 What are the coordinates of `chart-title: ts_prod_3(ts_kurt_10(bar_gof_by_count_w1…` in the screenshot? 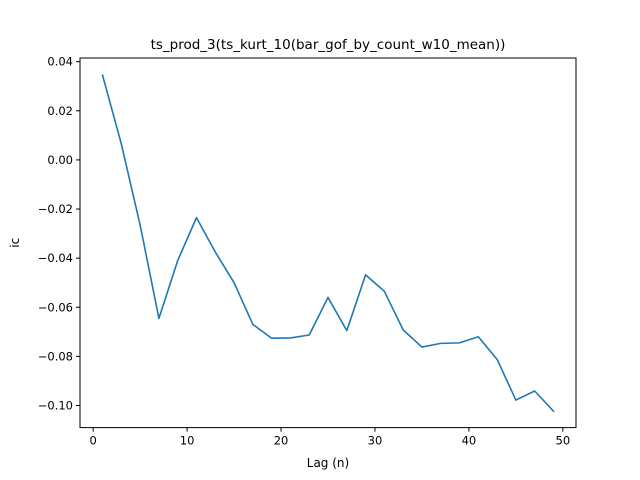 It's located at (328, 45).